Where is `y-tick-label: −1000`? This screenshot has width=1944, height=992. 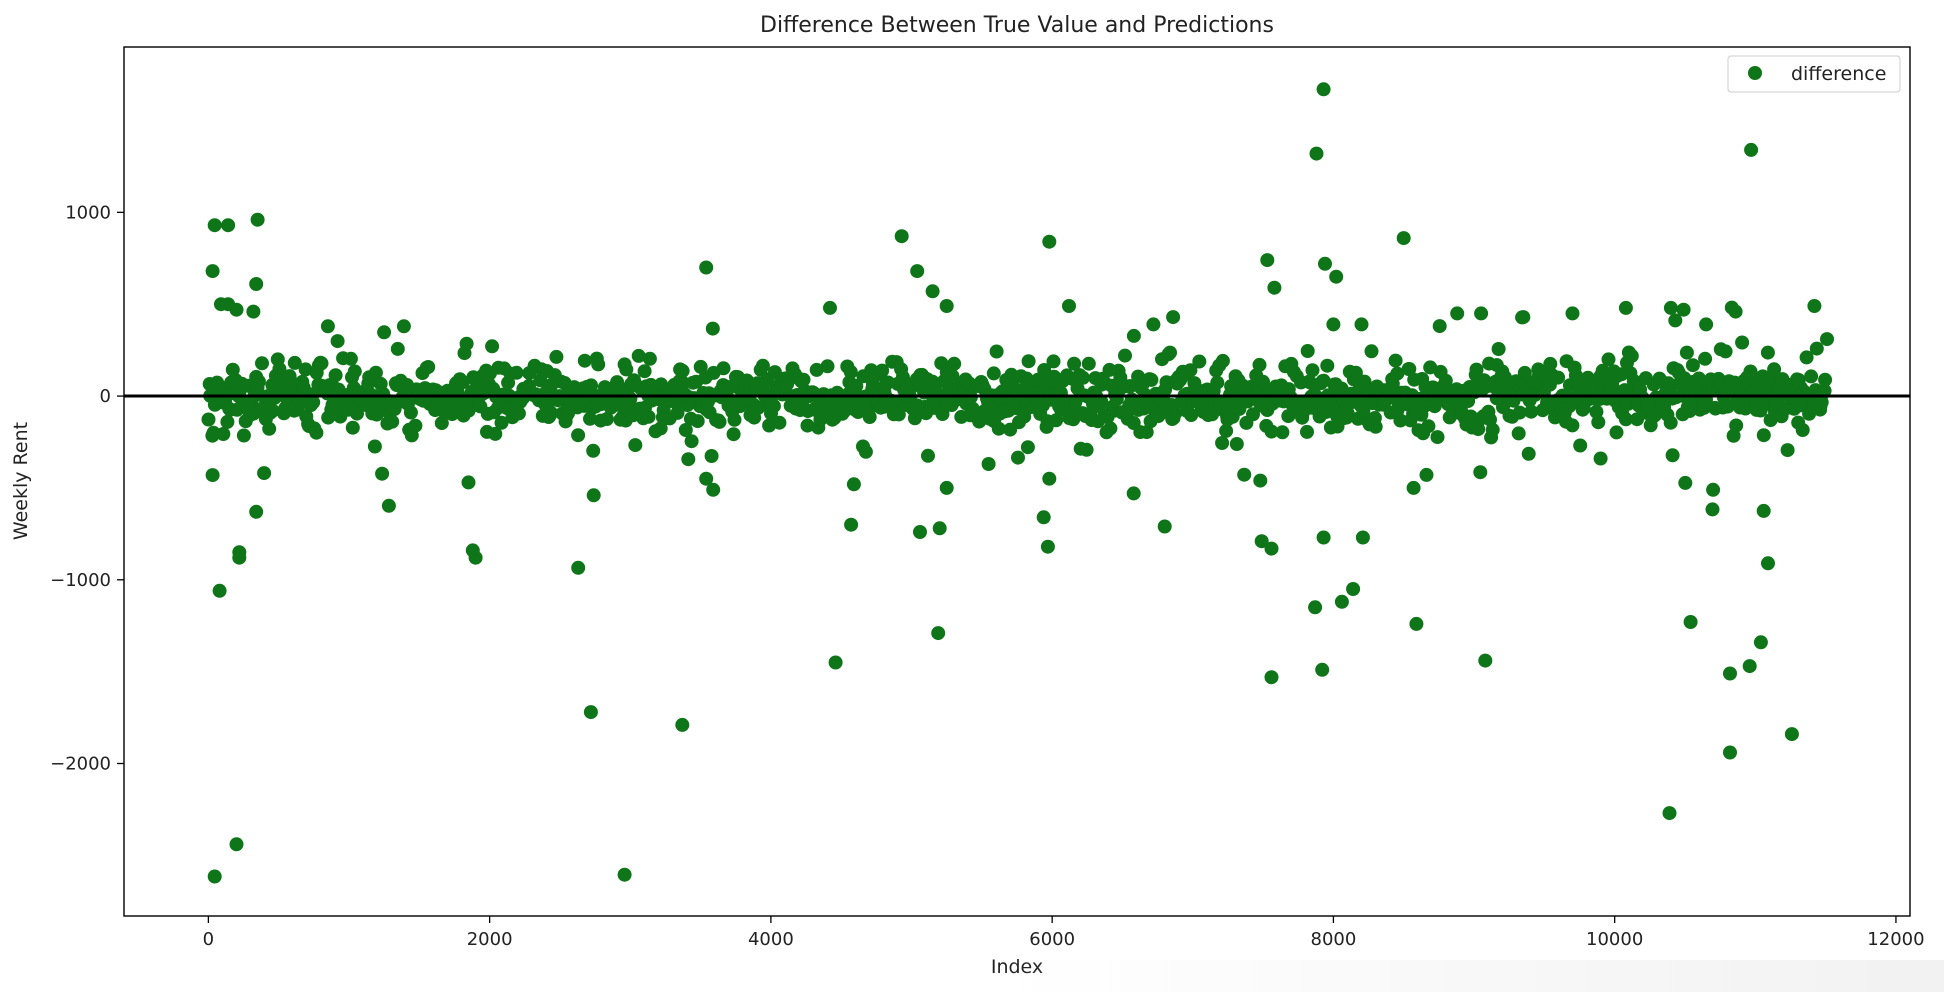
y-tick-label: −1000 is located at coordinates (80, 580).